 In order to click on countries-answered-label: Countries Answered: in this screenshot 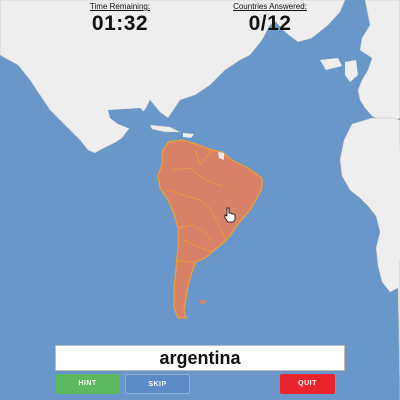, I will do `click(270, 6)`.